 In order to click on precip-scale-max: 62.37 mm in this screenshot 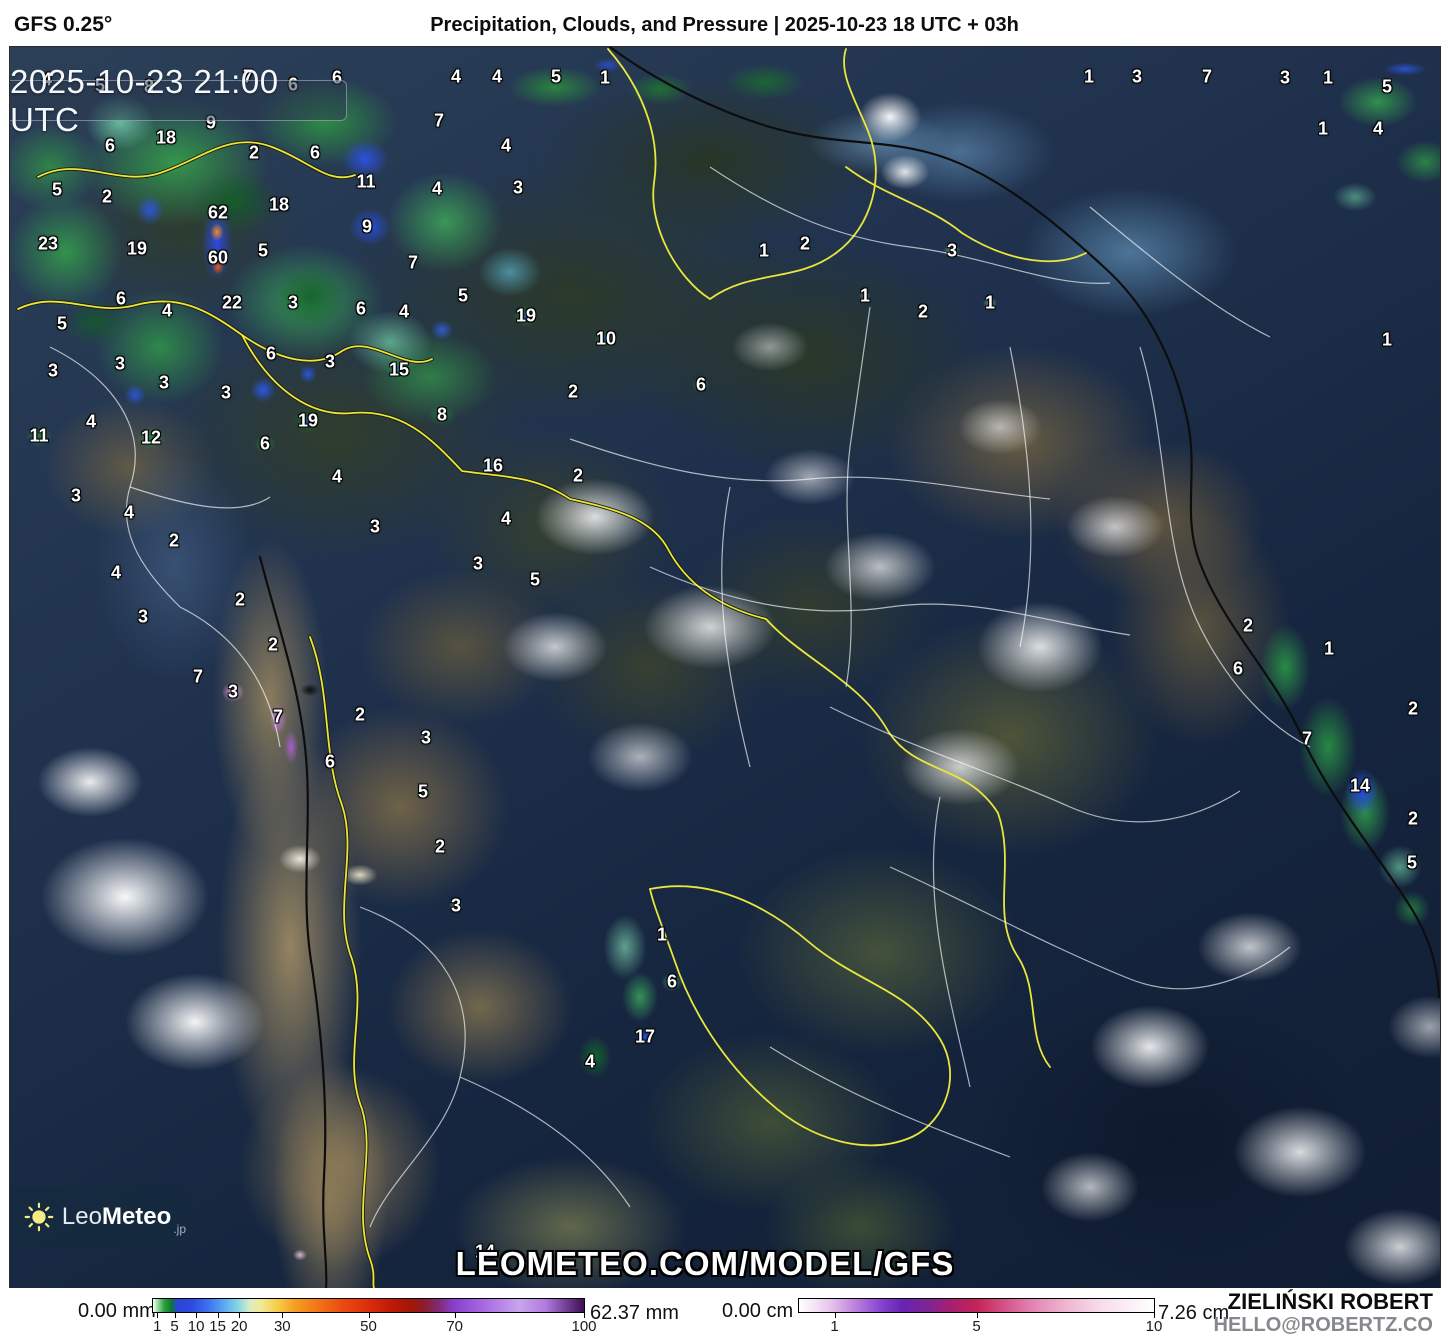, I will do `click(634, 1313)`.